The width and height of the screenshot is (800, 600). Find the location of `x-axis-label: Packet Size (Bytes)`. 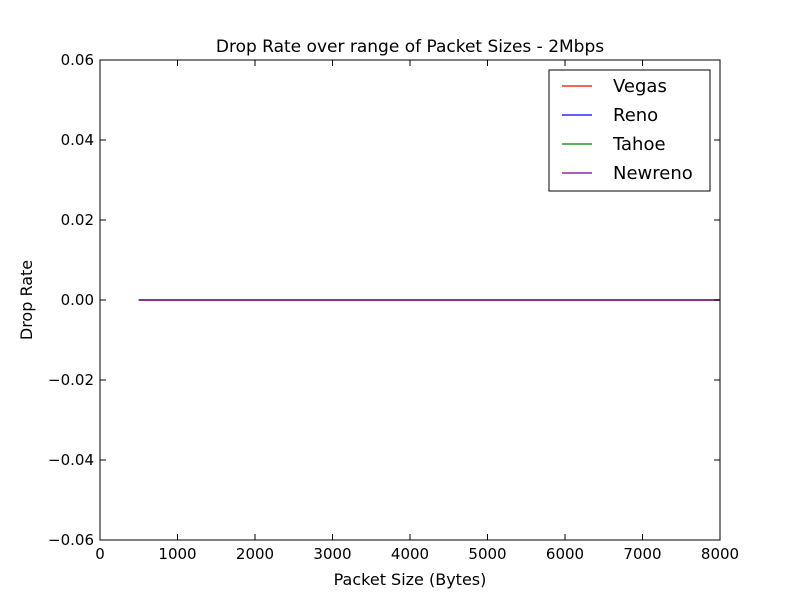

x-axis-label: Packet Size (Bytes) is located at coordinates (410, 579).